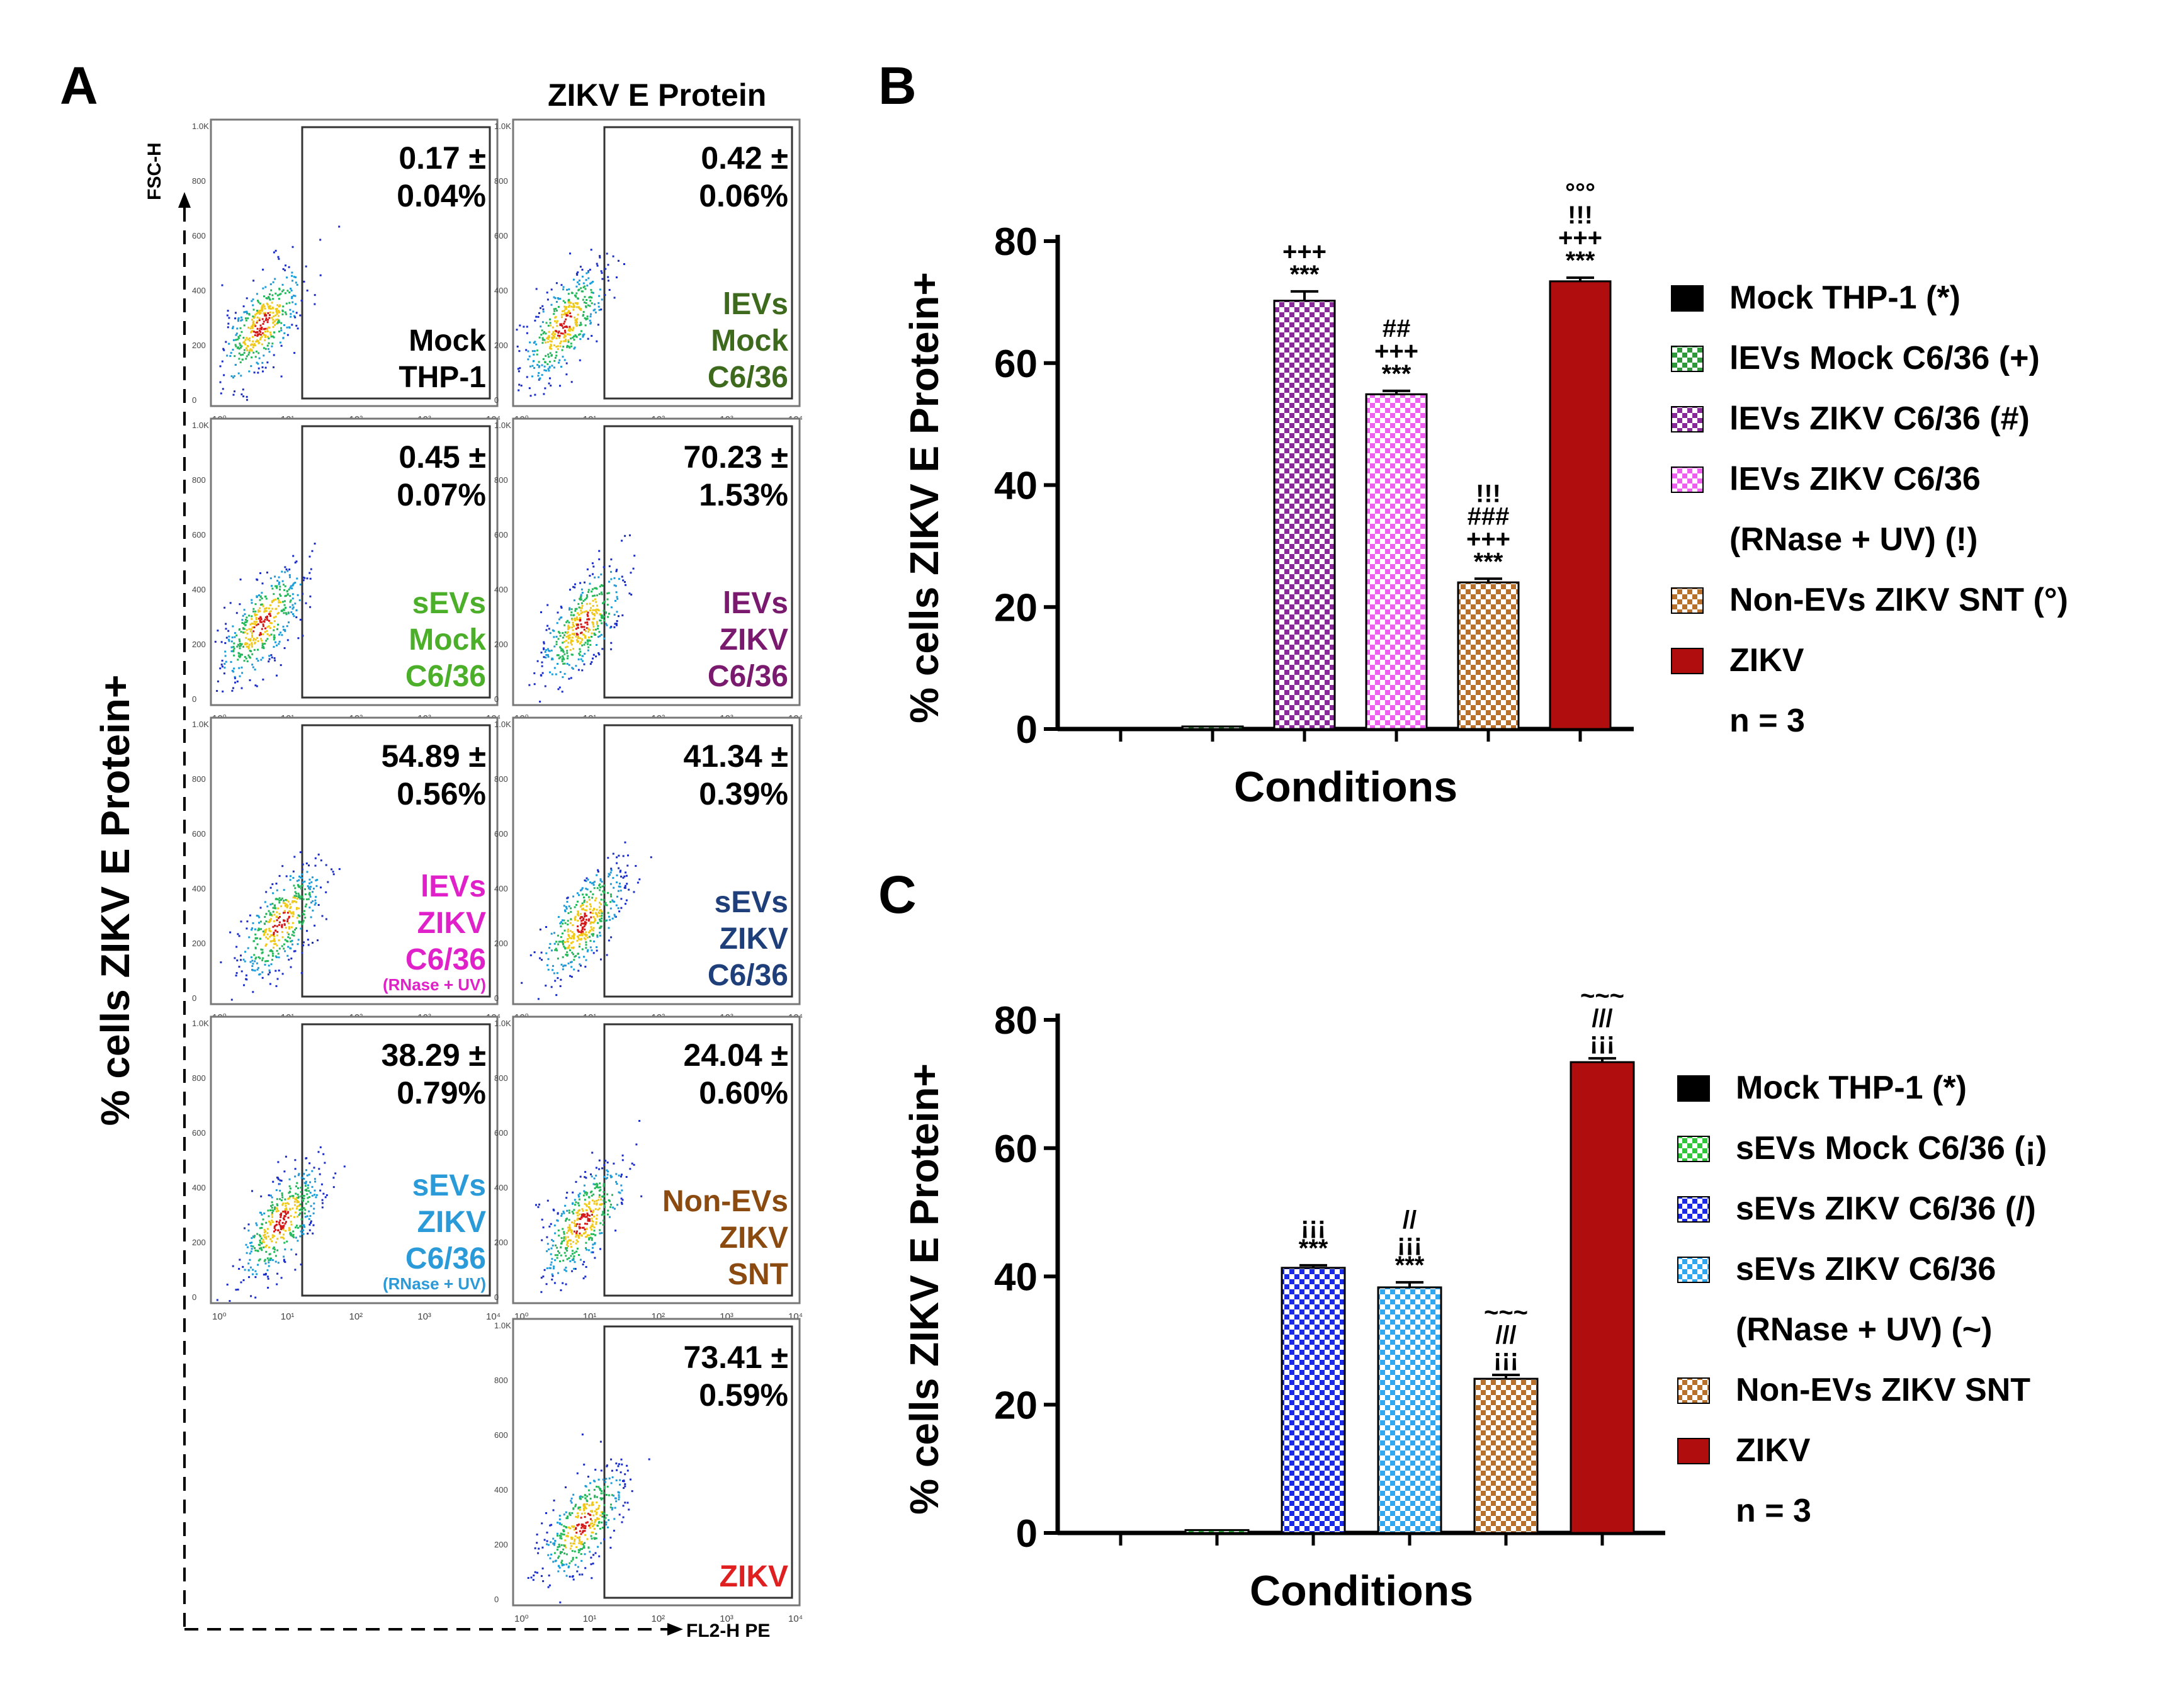 The height and width of the screenshot is (1696, 2184). What do you see at coordinates (795, 1619) in the screenshot?
I see `flow-xtick-label: 10⁴` at bounding box center [795, 1619].